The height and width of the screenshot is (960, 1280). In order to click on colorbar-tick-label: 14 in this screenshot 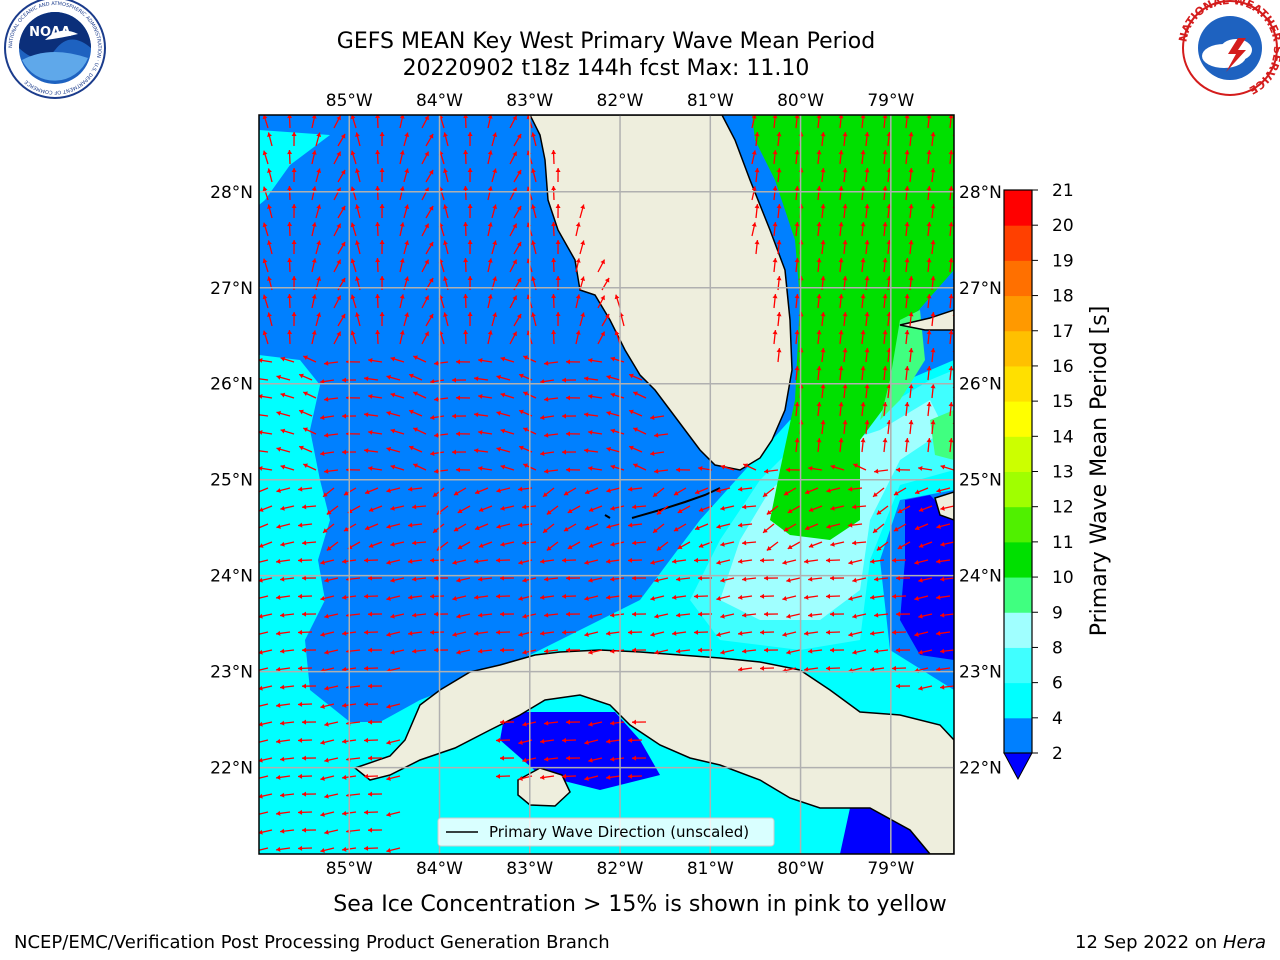, I will do `click(1063, 437)`.